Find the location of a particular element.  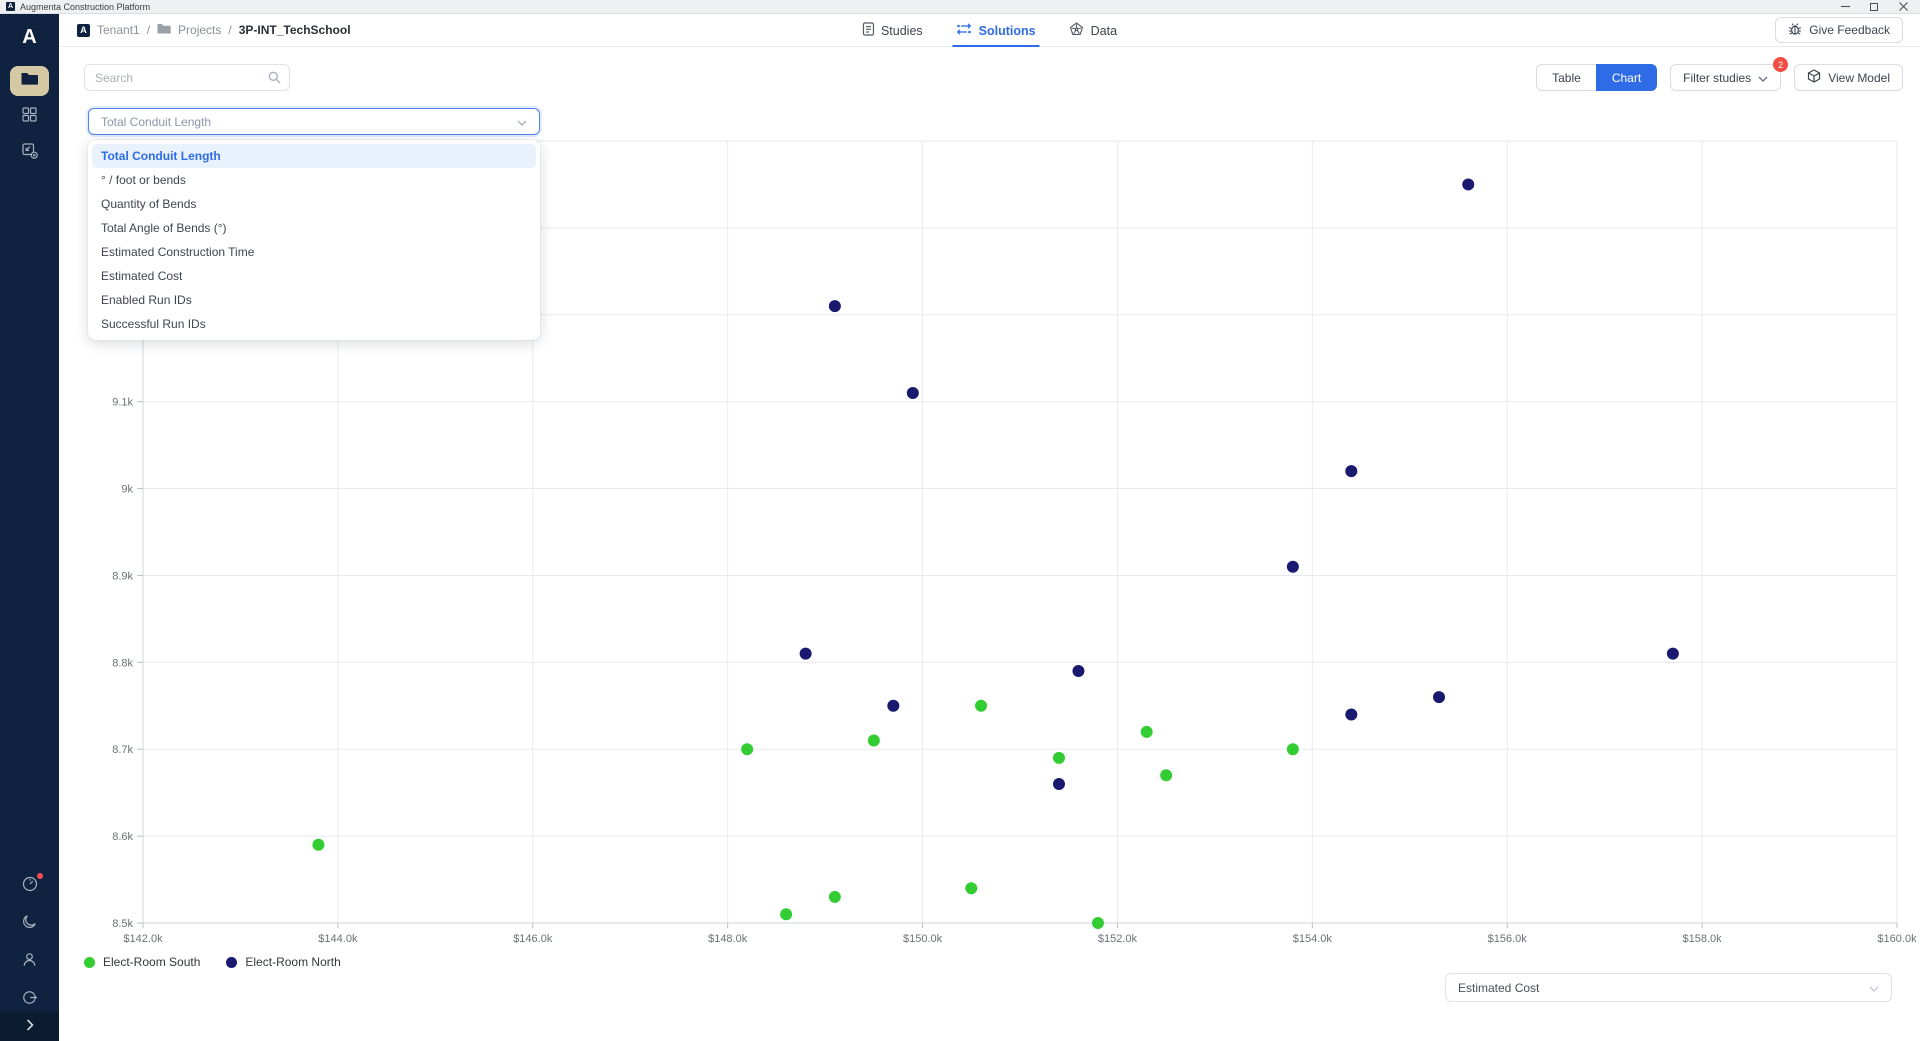

notification-dot is located at coordinates (39, 876).